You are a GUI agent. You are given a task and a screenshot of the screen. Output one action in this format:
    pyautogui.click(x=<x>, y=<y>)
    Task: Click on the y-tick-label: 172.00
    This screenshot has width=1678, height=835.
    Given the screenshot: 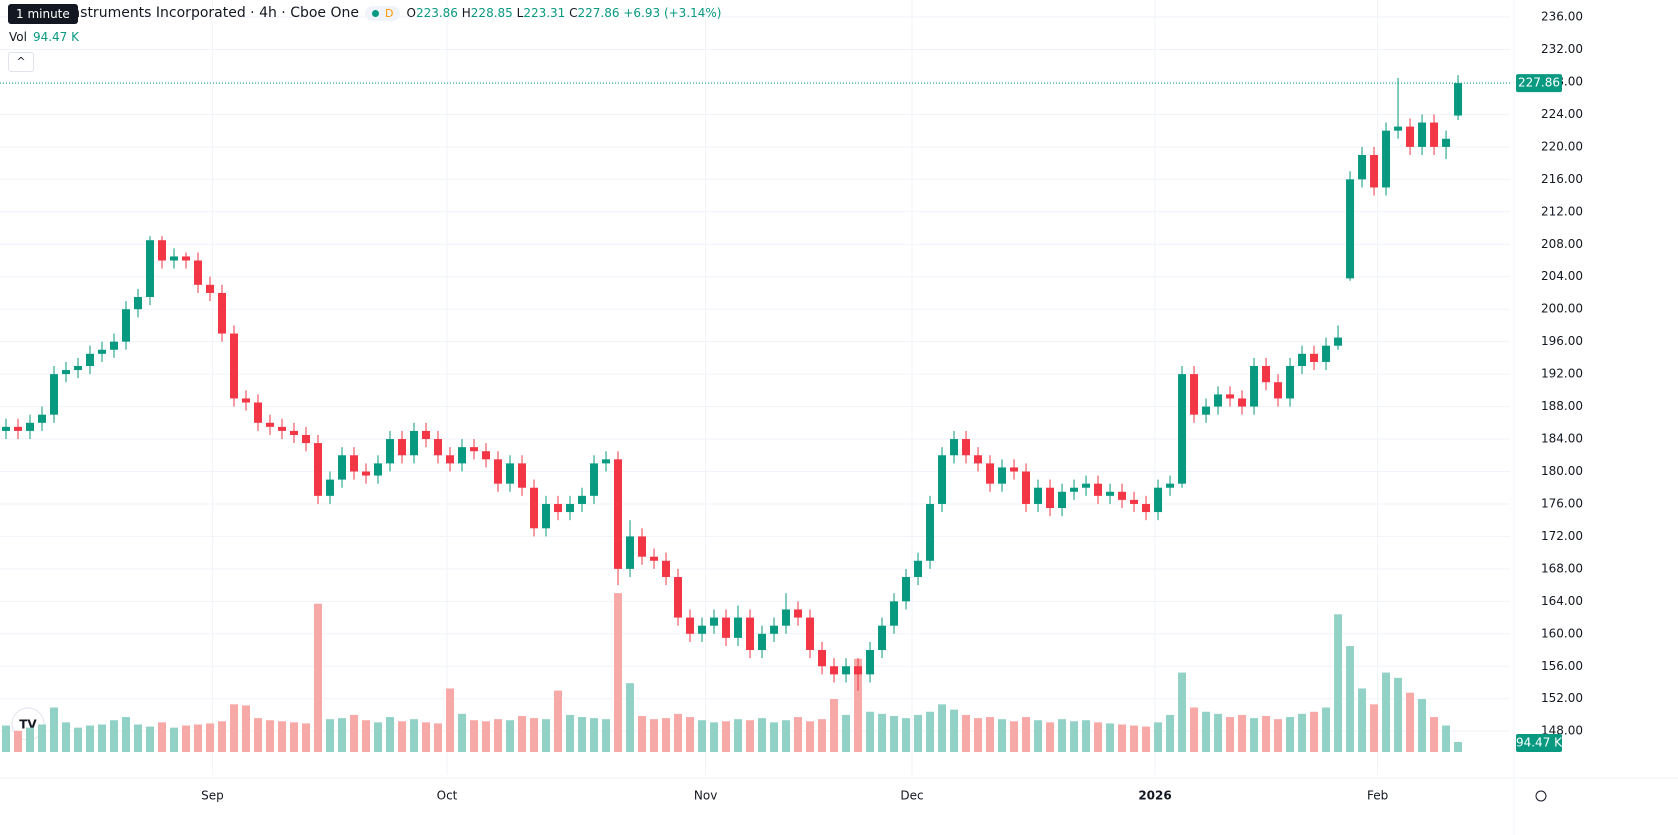 What is the action you would take?
    pyautogui.click(x=1562, y=536)
    